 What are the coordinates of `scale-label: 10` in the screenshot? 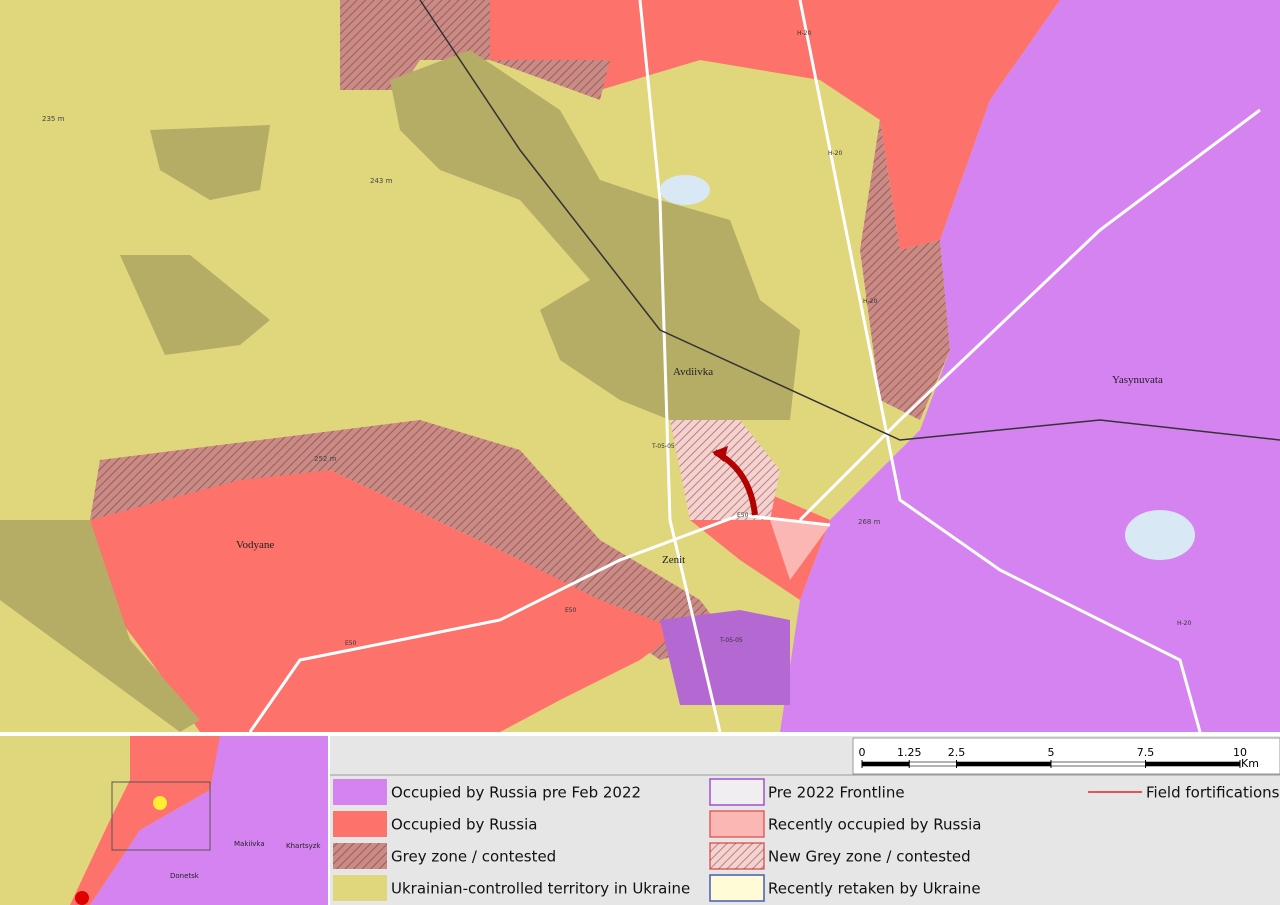 It's located at (1240, 752).